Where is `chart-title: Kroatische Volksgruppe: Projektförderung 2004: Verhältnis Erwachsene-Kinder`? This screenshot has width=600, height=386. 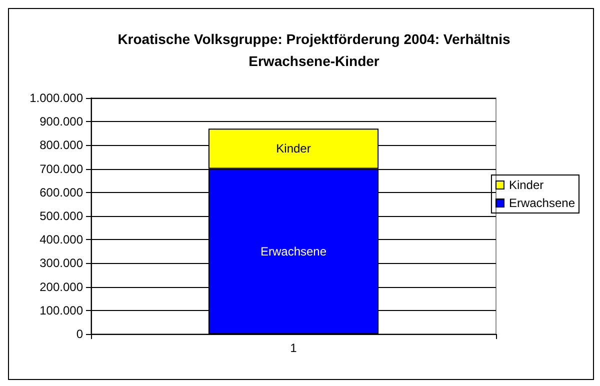 chart-title: Kroatische Volksgruppe: Projektförderung 2004: Verhältnis Erwachsene-Kinder is located at coordinates (314, 50).